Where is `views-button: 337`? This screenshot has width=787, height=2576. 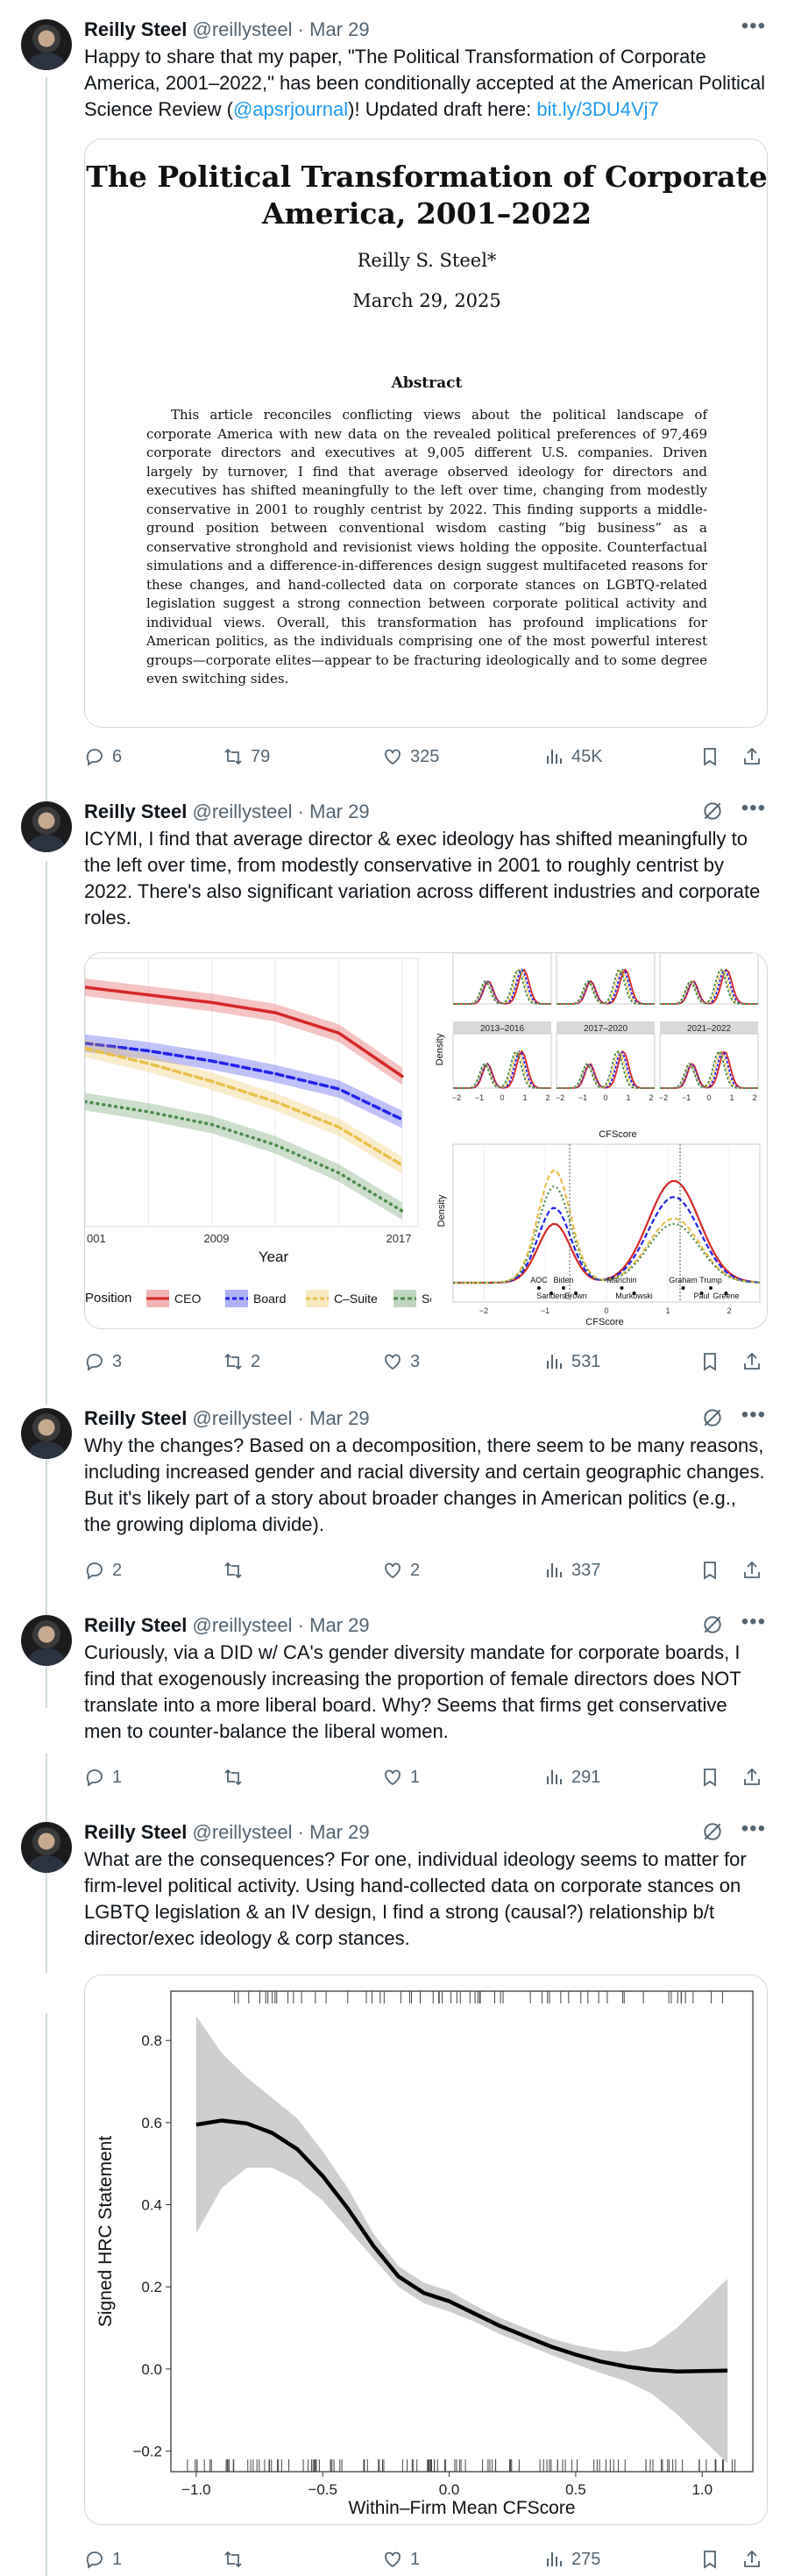 views-button: 337 is located at coordinates (571, 1570).